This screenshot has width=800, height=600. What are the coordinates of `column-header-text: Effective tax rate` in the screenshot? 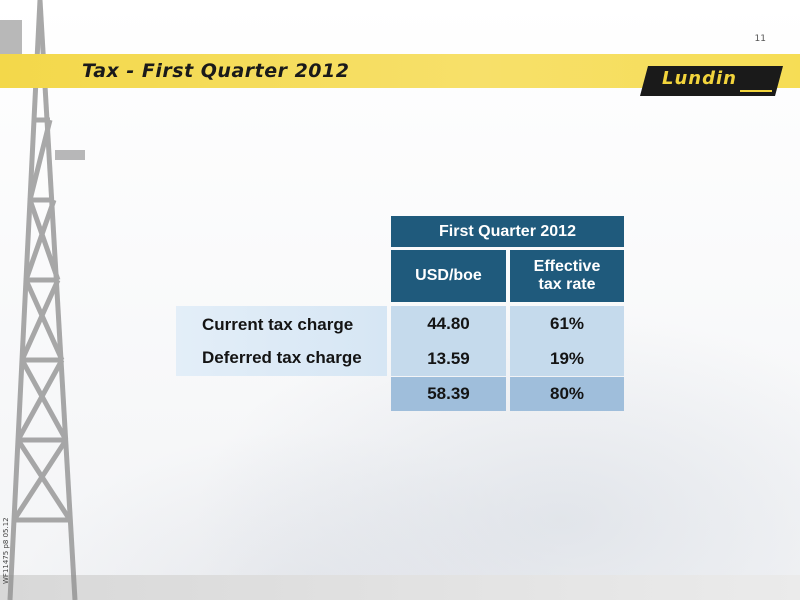 It's located at (567, 275).